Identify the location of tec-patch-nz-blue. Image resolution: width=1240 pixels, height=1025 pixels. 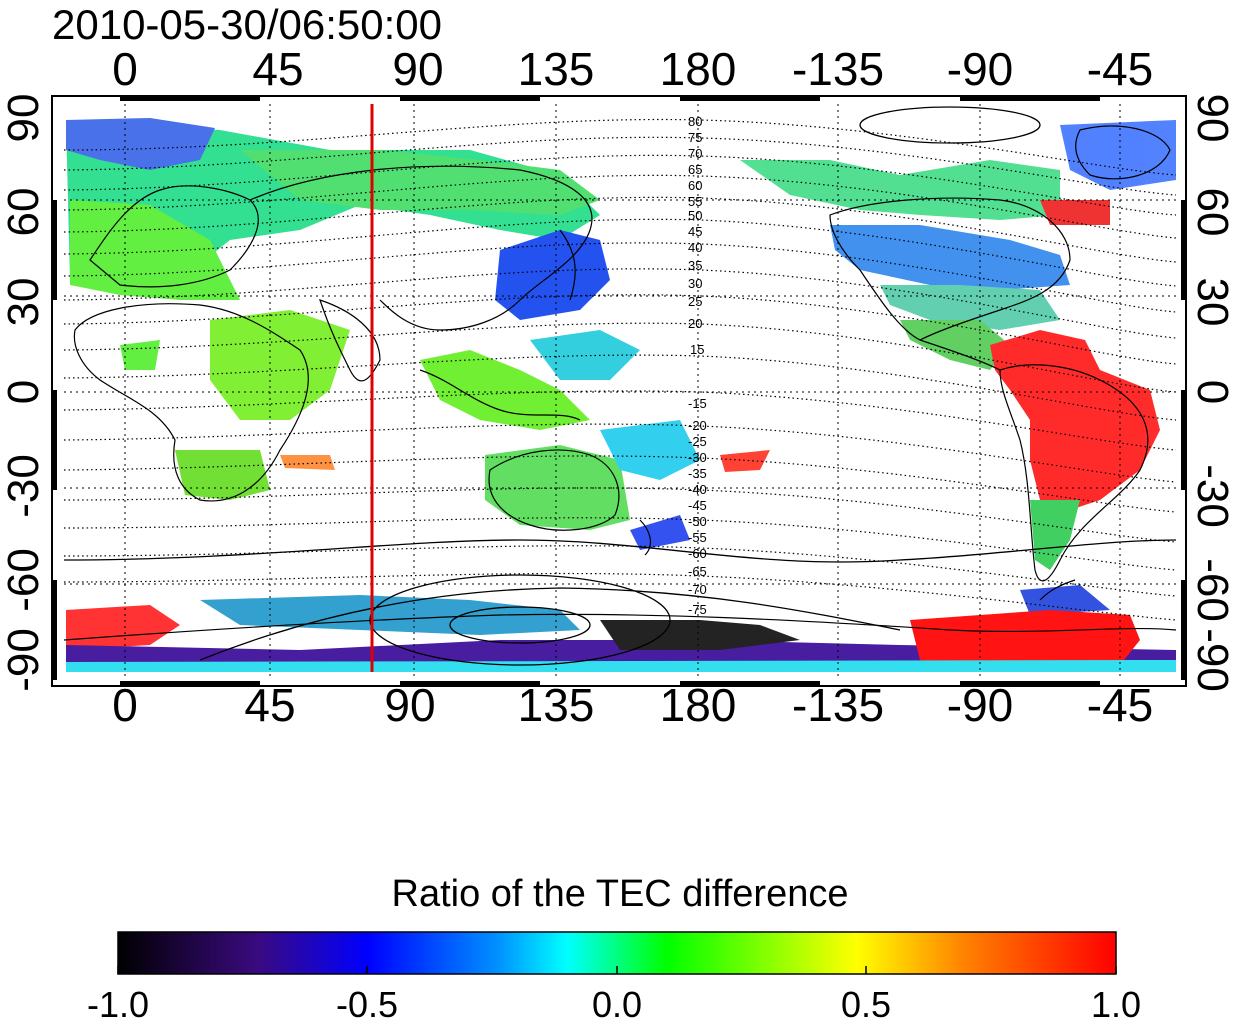
(660, 532).